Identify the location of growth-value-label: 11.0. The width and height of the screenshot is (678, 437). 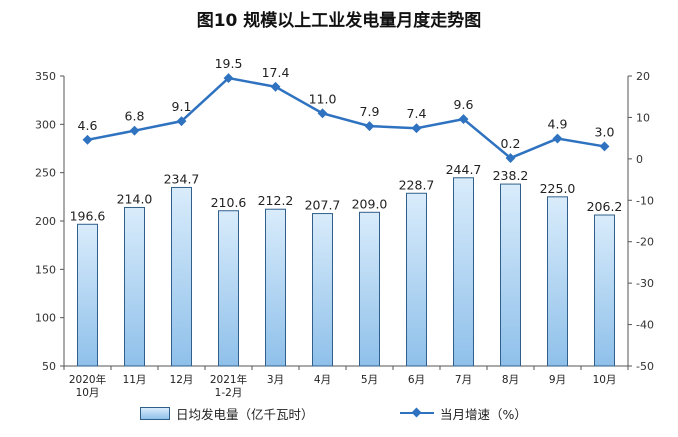
(323, 98).